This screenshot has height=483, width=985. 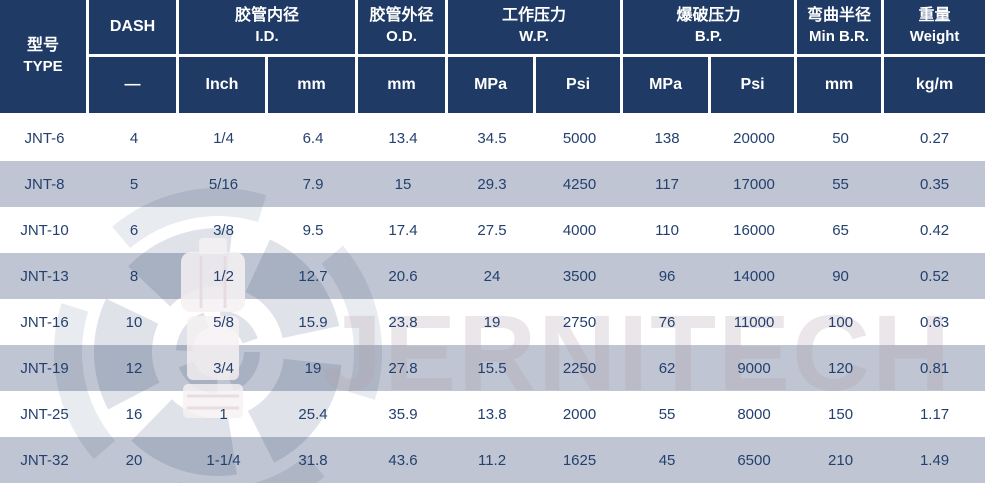 I want to click on cell: 76, so click(x=667, y=322).